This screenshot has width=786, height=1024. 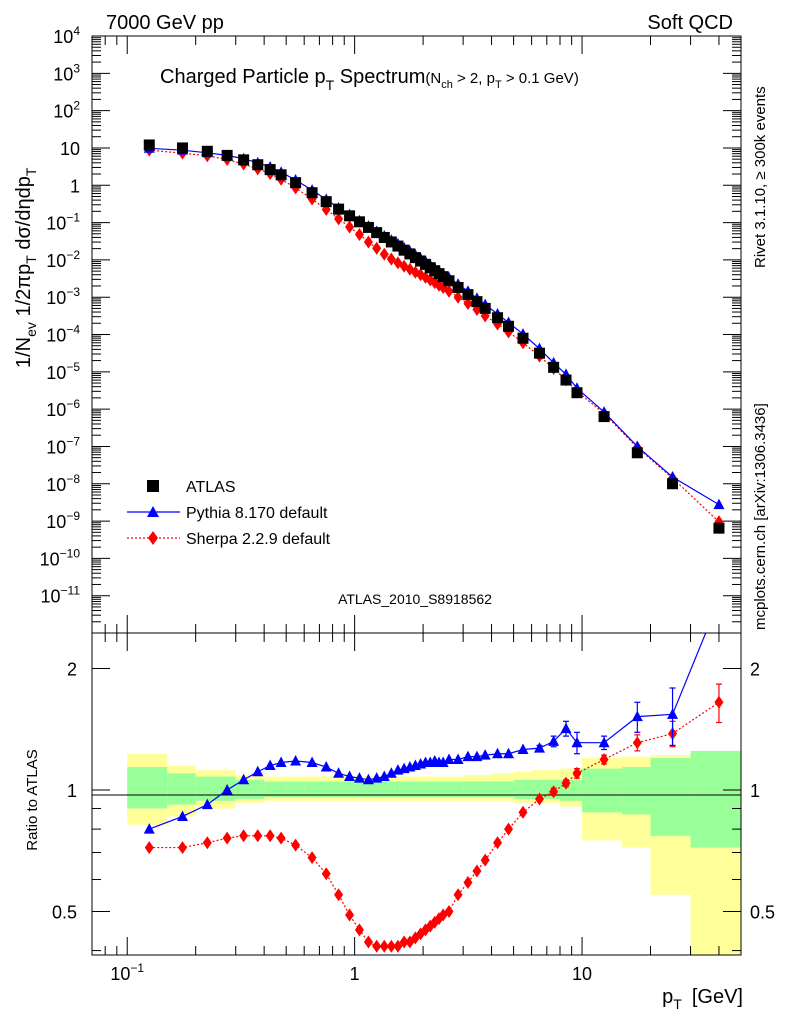 What do you see at coordinates (72, 670) in the screenshot?
I see `ratio-y-tick-label: 2` at bounding box center [72, 670].